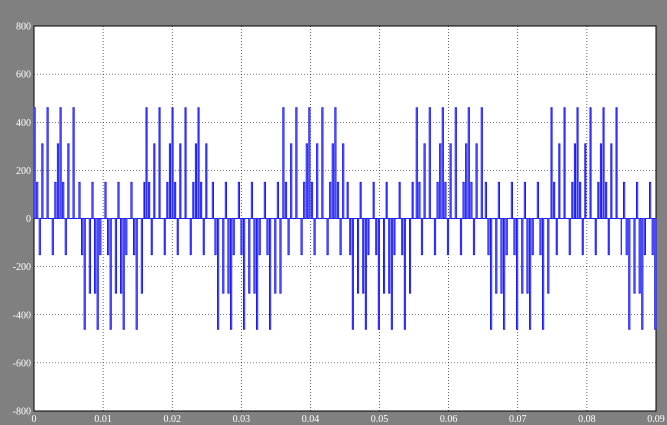  I want to click on x-tick-label: 0.05, so click(380, 419).